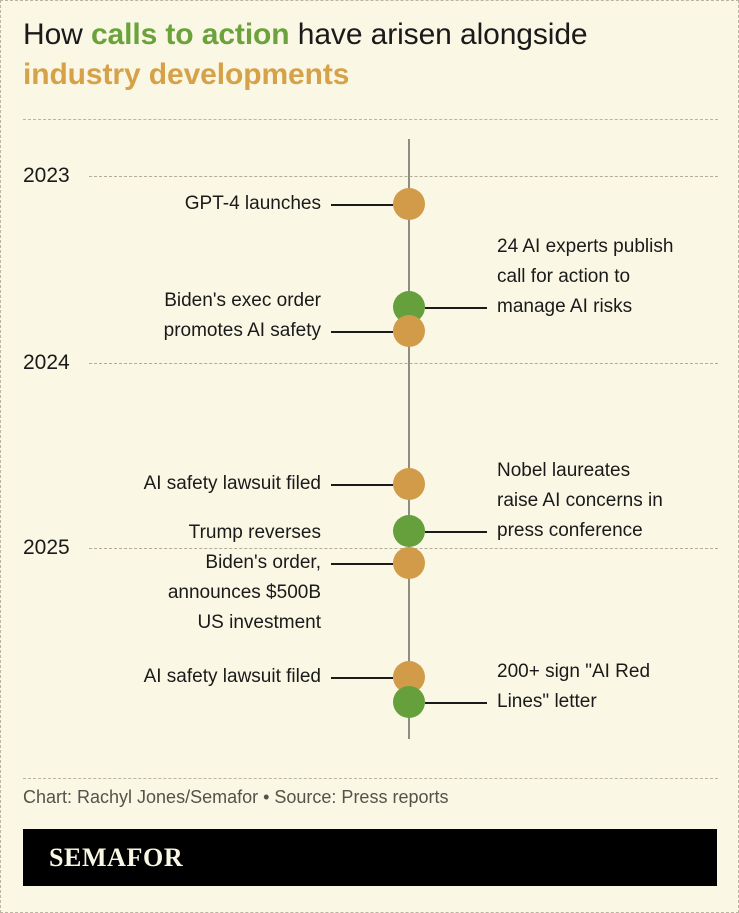  What do you see at coordinates (574, 686) in the screenshot?
I see `event-label: 200+ sign "AI Red Lines" letter` at bounding box center [574, 686].